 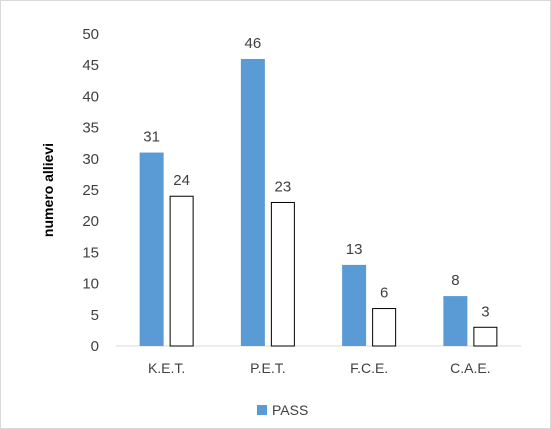 What do you see at coordinates (90, 159) in the screenshot?
I see `y-tick-label: 30` at bounding box center [90, 159].